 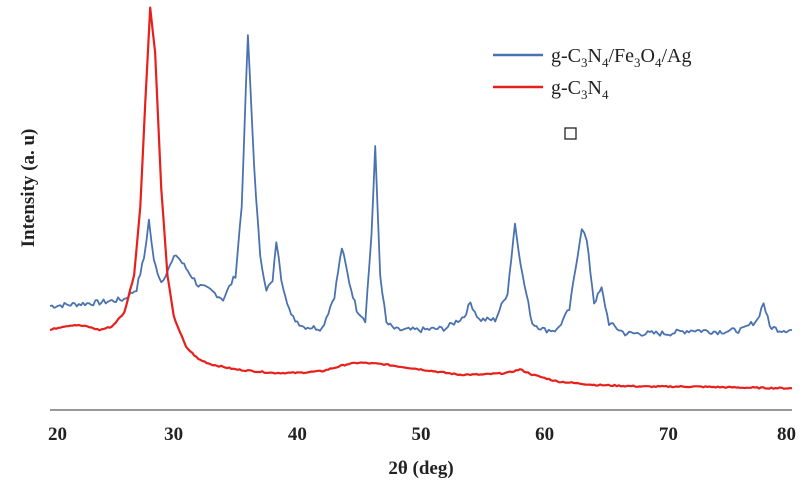 I want to click on x-tick-label-60: 60, so click(x=544, y=434).